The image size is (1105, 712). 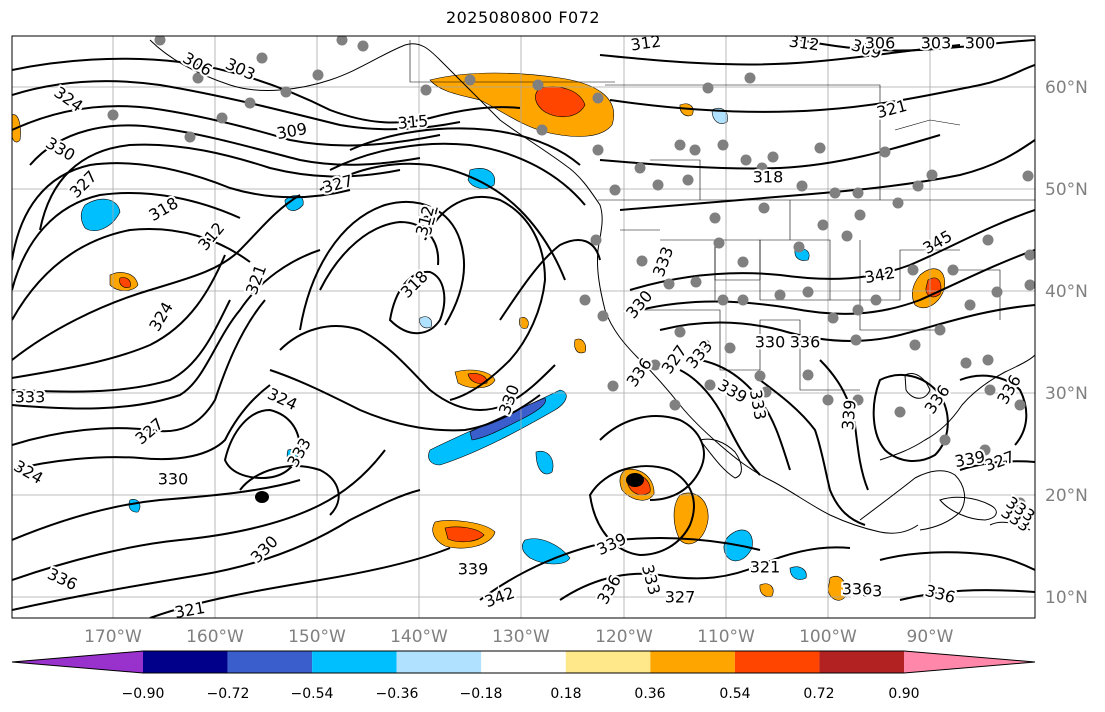 I want to click on contour-label: 318, so click(x=768, y=177).